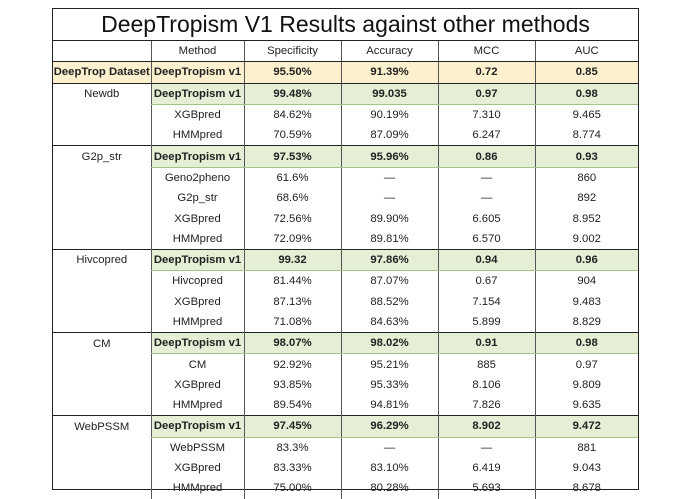 The width and height of the screenshot is (695, 499). What do you see at coordinates (197, 281) in the screenshot?
I see `method-cell: Hivcopred` at bounding box center [197, 281].